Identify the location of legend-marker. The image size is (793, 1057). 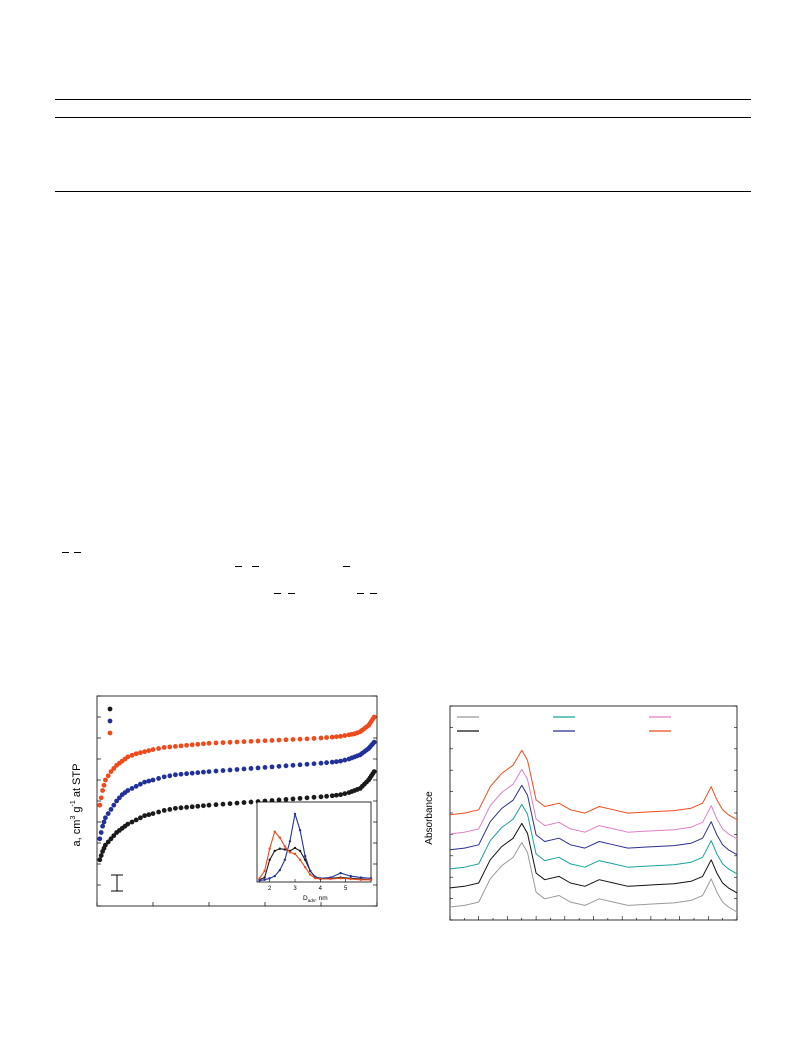
(110, 721).